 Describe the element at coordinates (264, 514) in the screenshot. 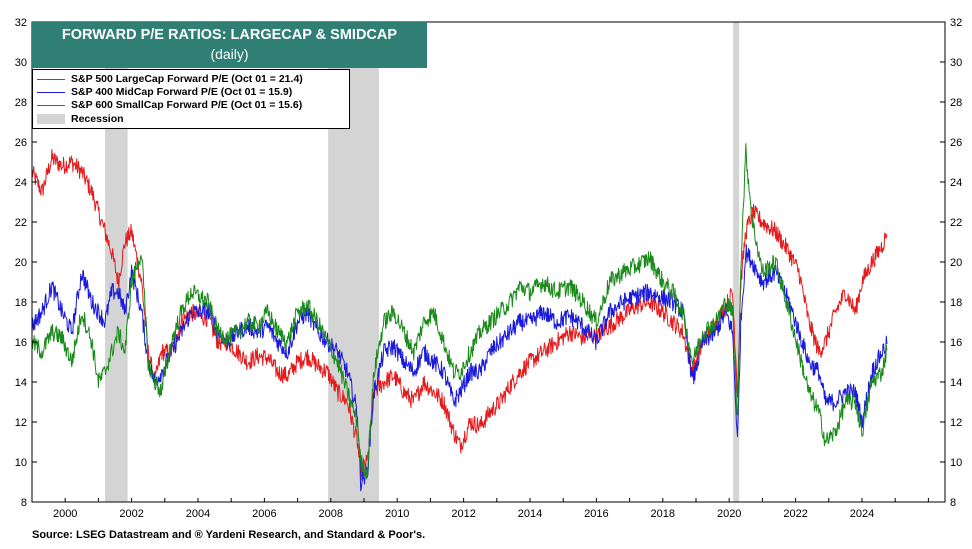

I see `xtick-label-3: 2006` at that location.